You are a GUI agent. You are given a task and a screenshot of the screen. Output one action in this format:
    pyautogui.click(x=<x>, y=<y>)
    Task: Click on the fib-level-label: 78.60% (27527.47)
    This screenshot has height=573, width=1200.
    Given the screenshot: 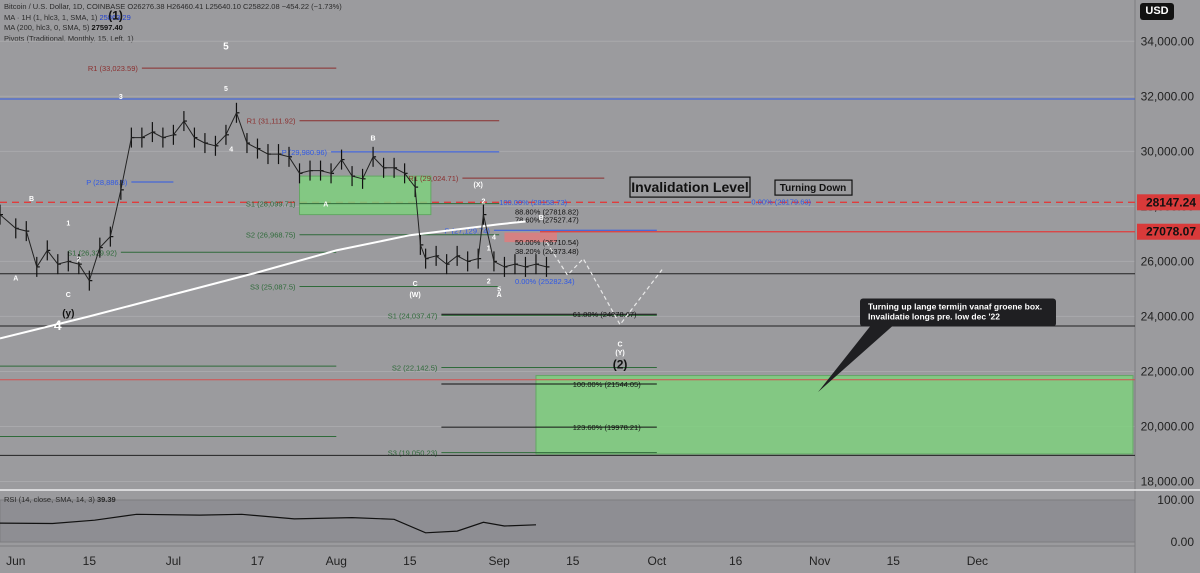 What is the action you would take?
    pyautogui.click(x=547, y=219)
    